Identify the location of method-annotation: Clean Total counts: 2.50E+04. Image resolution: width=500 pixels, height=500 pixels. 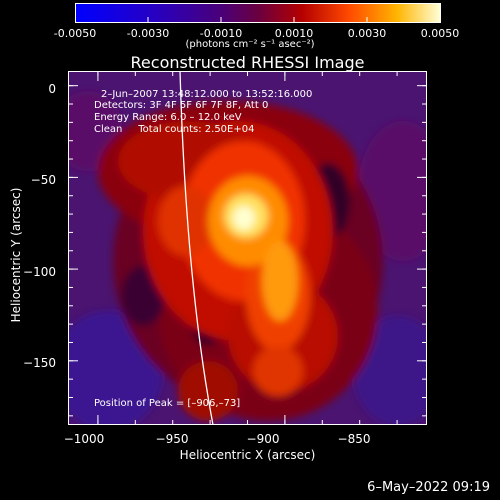
(174, 129).